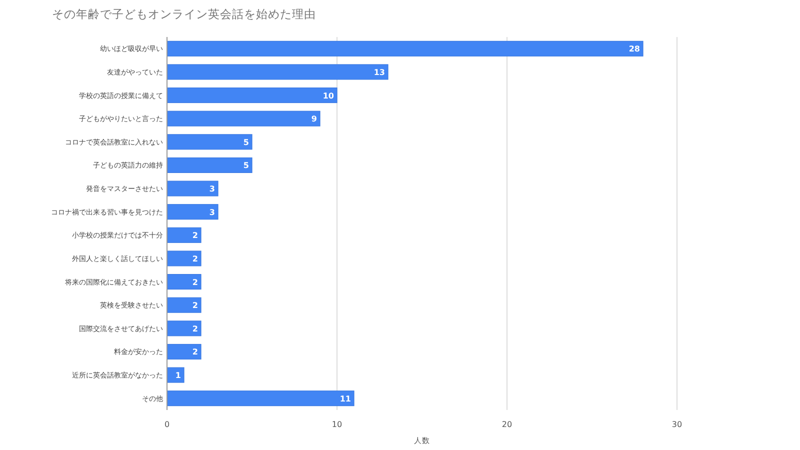 The height and width of the screenshot is (450, 800). I want to click on data-label: 10, so click(328, 95).